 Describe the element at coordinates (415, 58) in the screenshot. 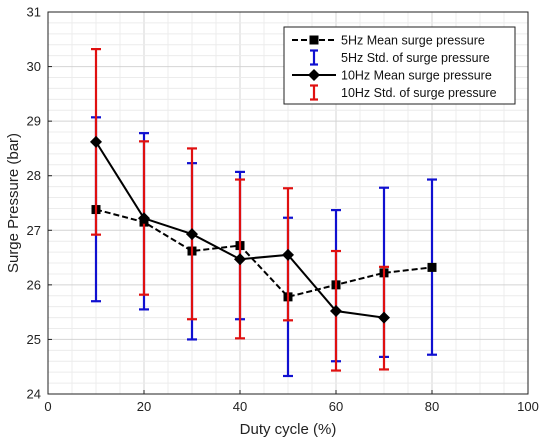

I see `legend-entry-label: 5Hz Std. of surge pressure` at that location.